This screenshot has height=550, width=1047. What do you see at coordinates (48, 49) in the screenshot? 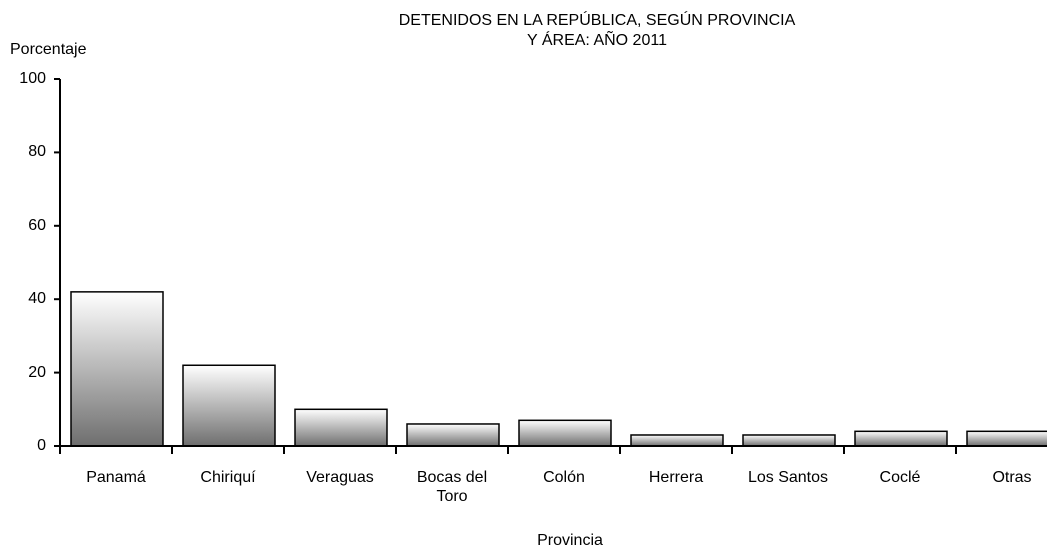
I see `y-axis-label: Porcentaje` at bounding box center [48, 49].